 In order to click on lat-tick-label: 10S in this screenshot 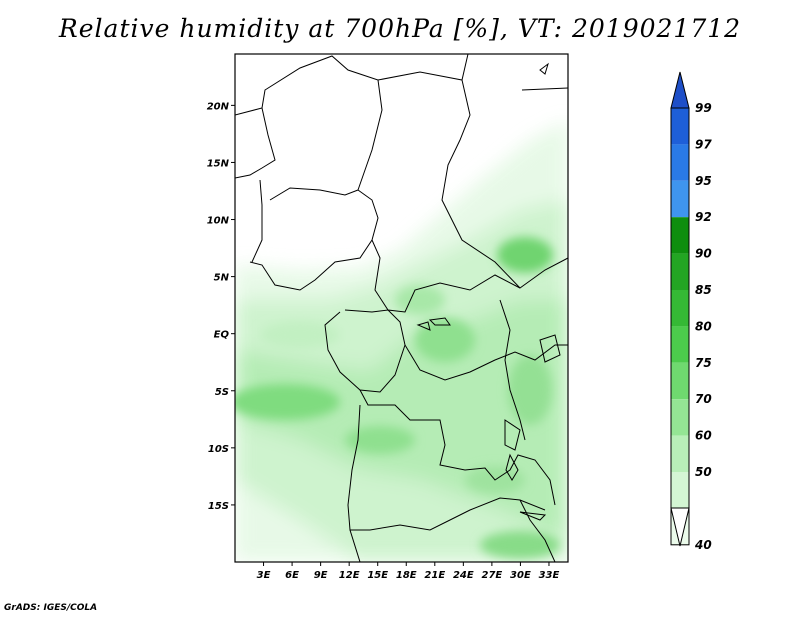, I will do `click(218, 449)`.